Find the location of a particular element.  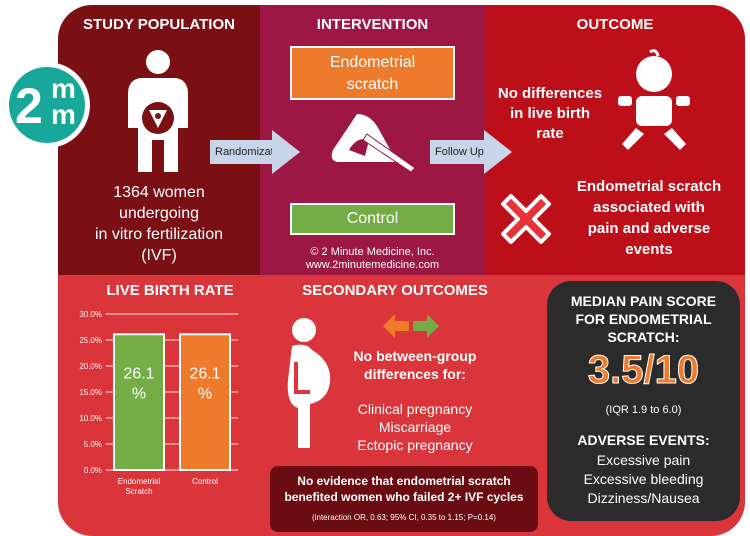

logo-letter-top: m is located at coordinates (63, 88).